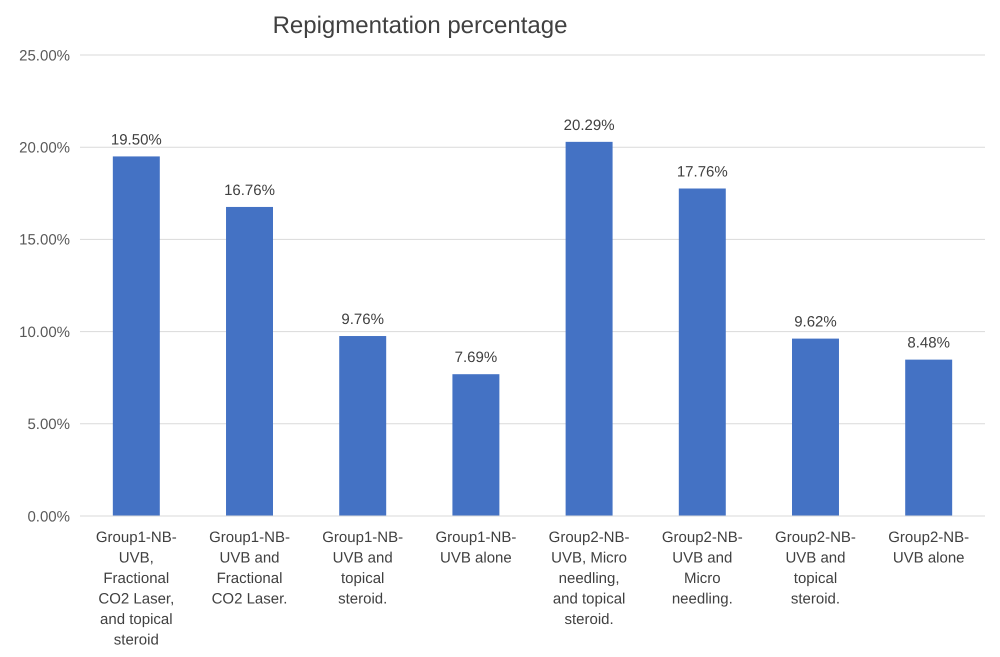 This screenshot has width=1000, height=657. What do you see at coordinates (929, 547) in the screenshot?
I see `x-tick-label: Group2-NB-UVB alone` at bounding box center [929, 547].